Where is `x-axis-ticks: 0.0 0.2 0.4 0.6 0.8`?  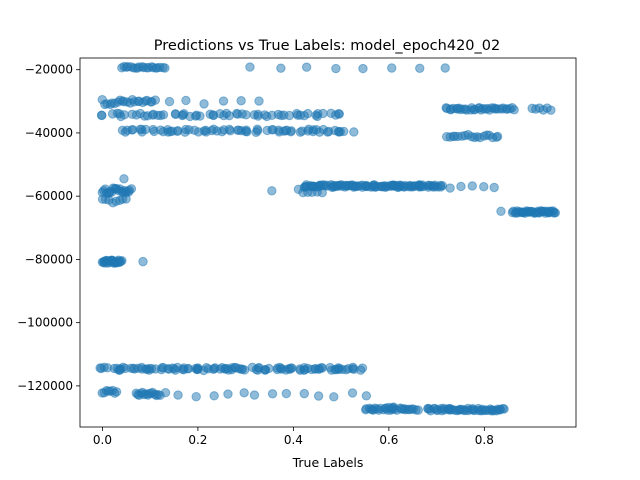 x-axis-ticks: 0.0 0.2 0.4 0.6 0.8 is located at coordinates (293, 437).